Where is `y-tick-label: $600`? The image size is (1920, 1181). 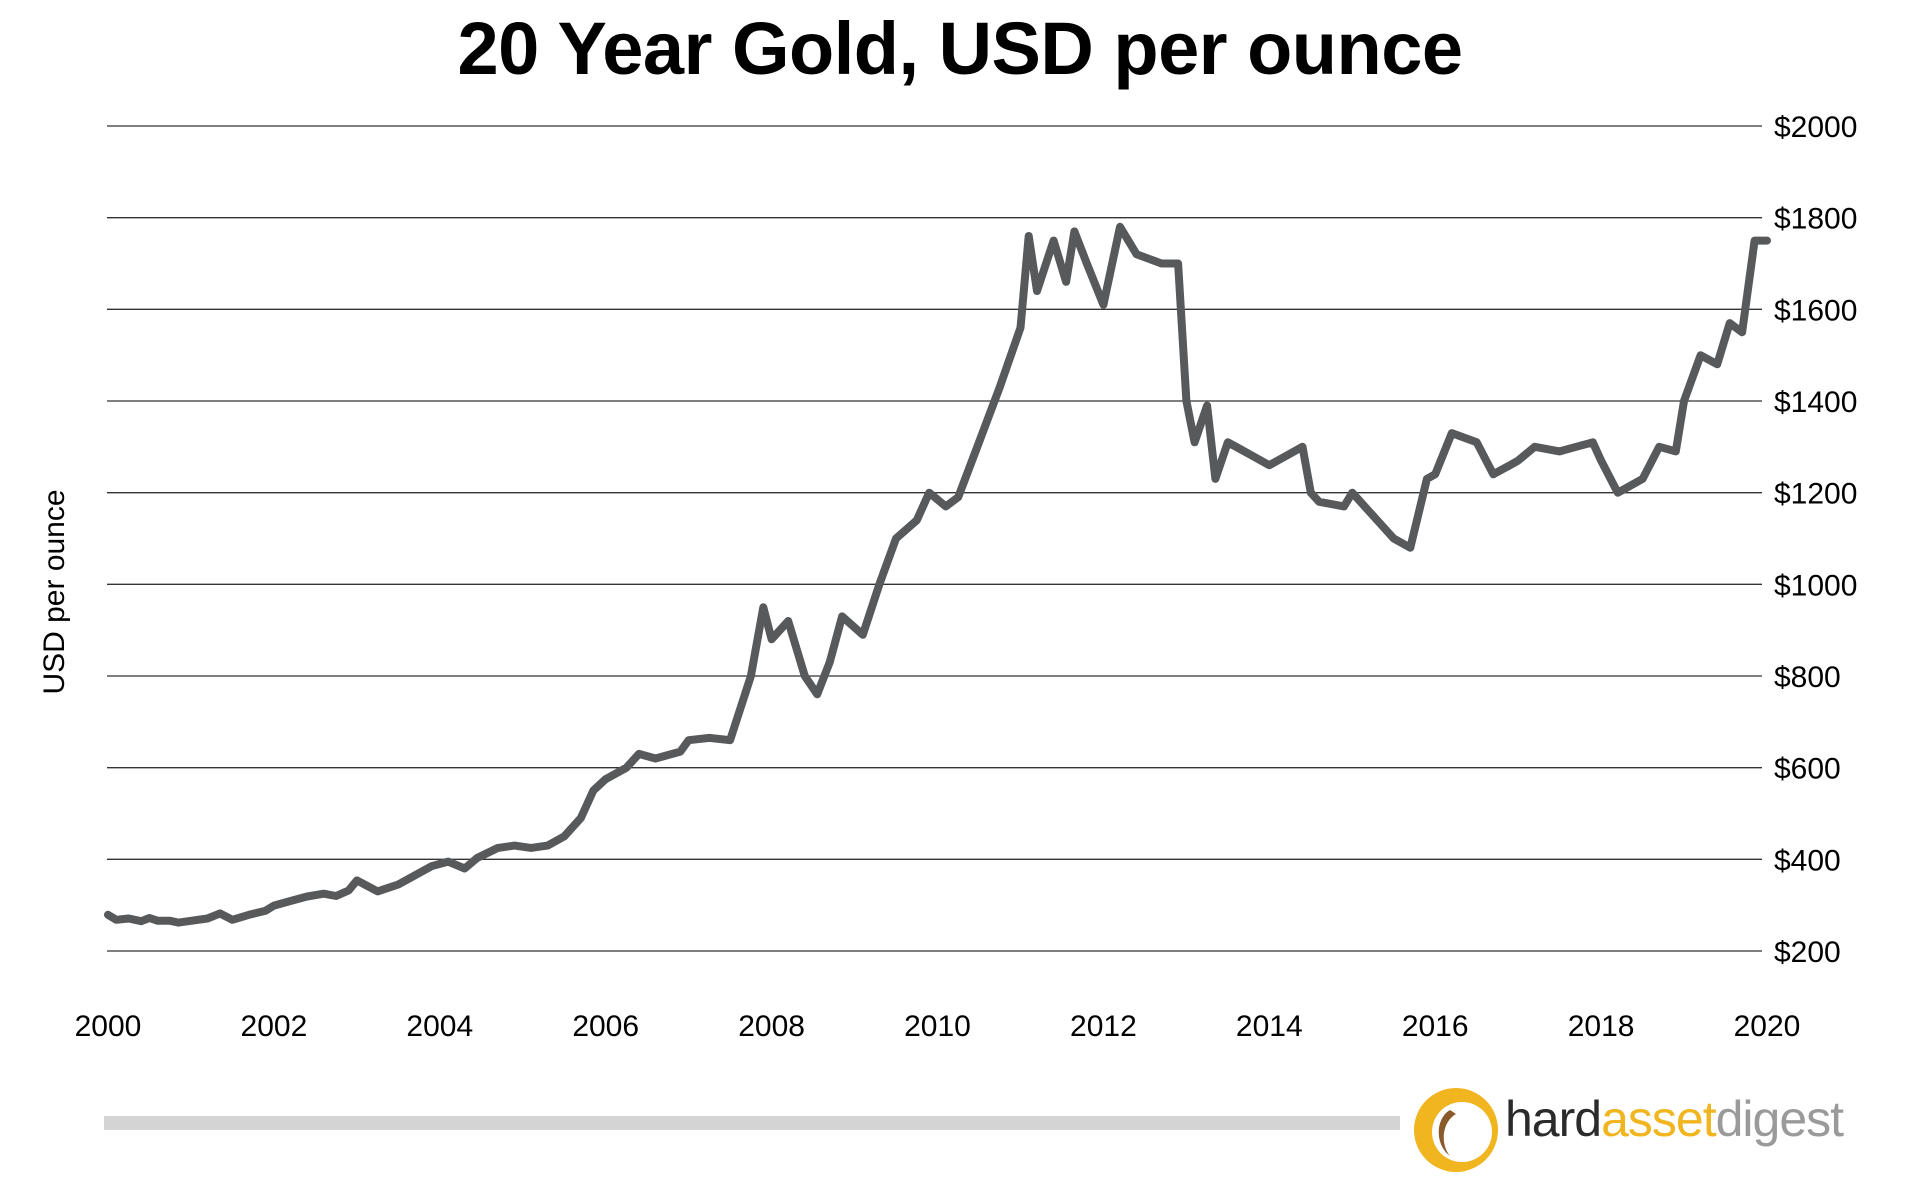
y-tick-label: $600 is located at coordinates (1807, 769).